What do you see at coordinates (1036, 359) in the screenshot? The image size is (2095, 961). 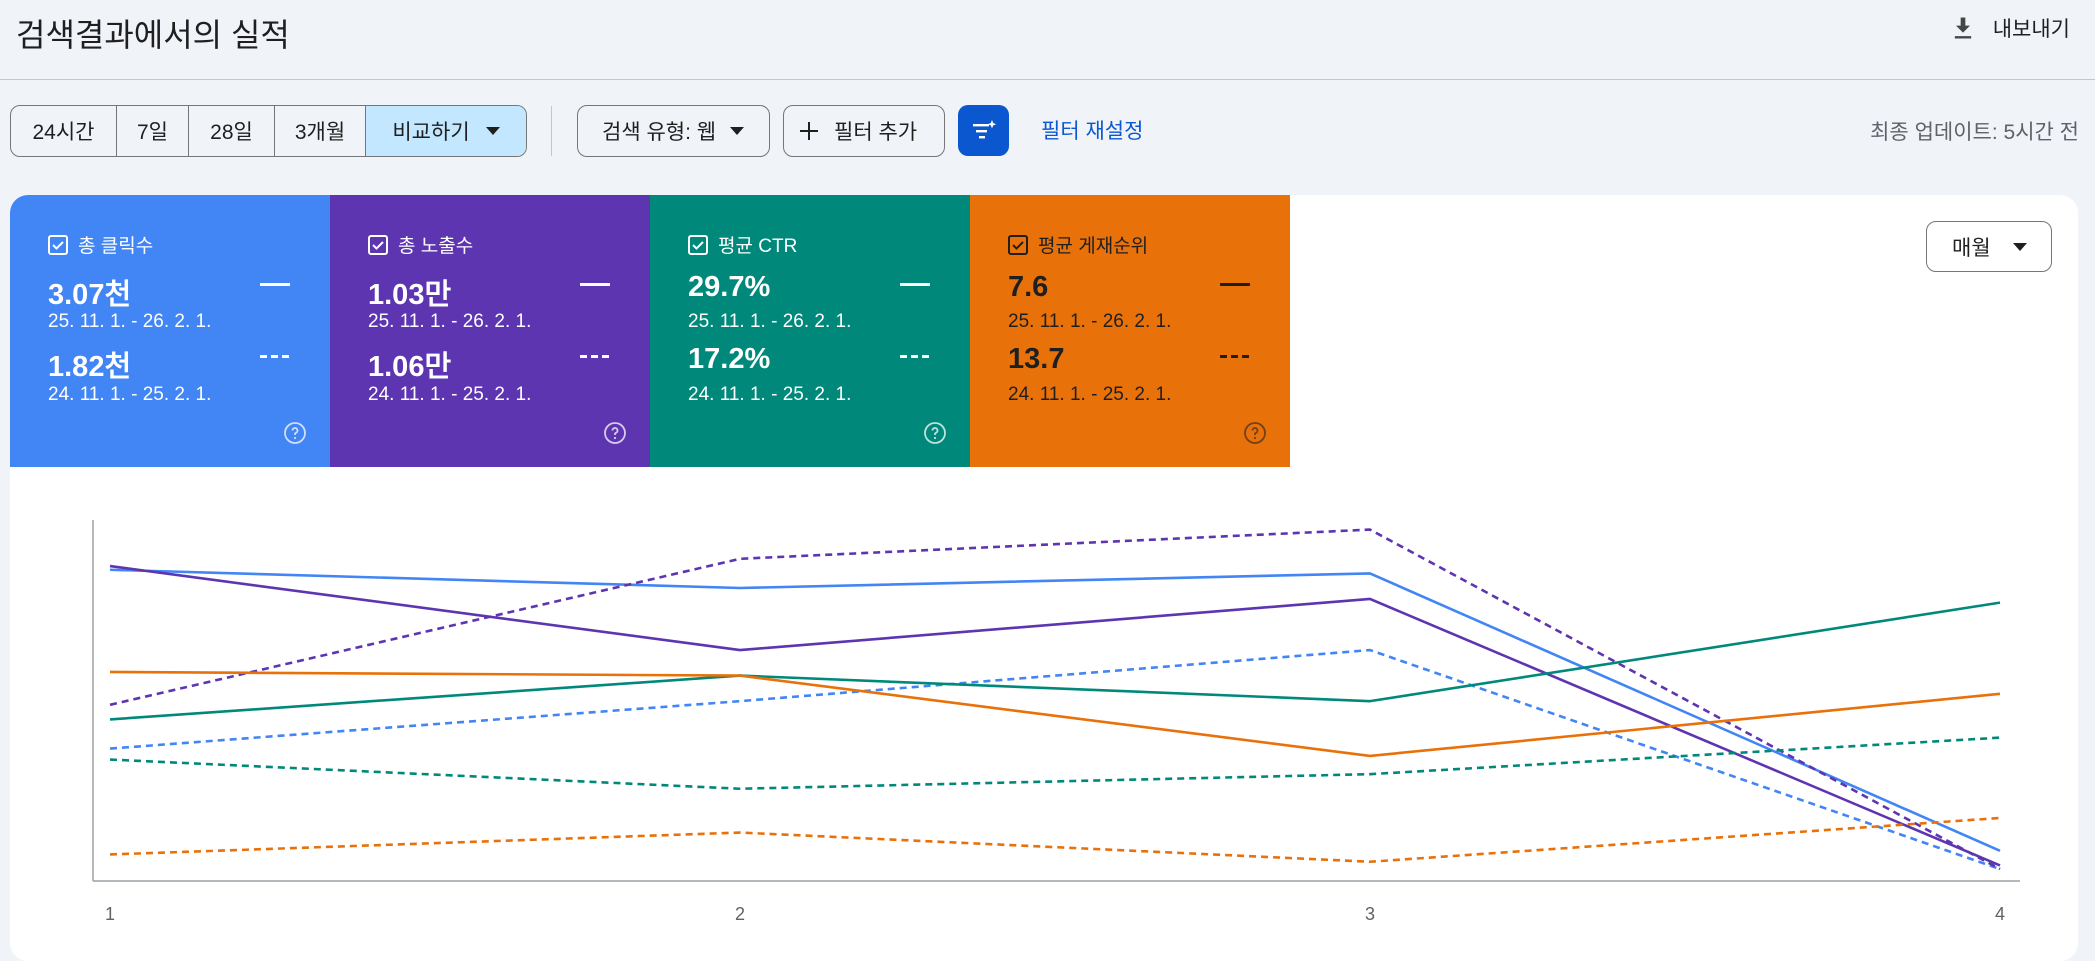 I see `metric-value-previous: 13.7` at bounding box center [1036, 359].